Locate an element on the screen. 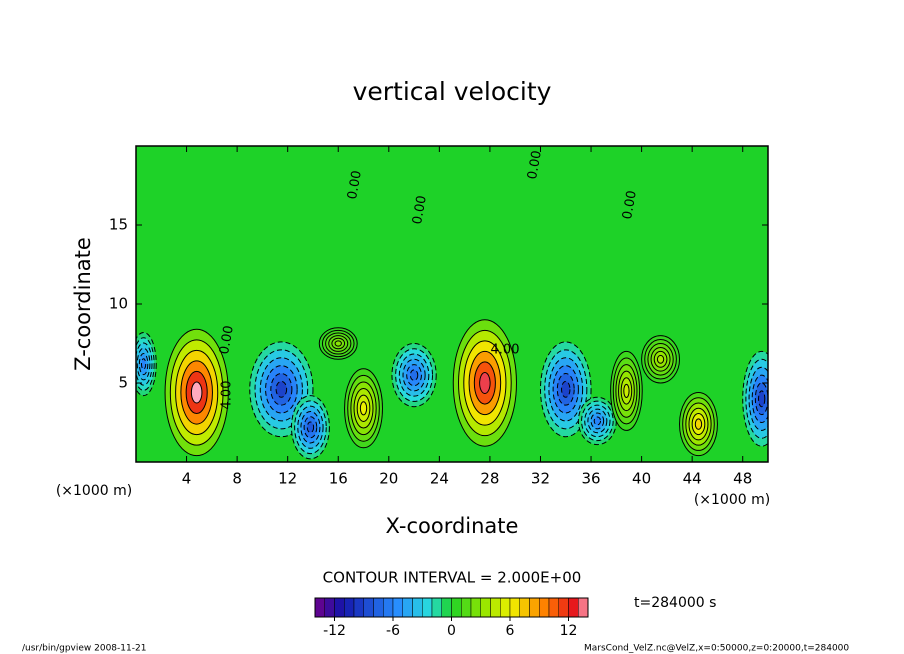 This screenshot has width=904, height=654. x-tick-label: 36 is located at coordinates (590, 479).